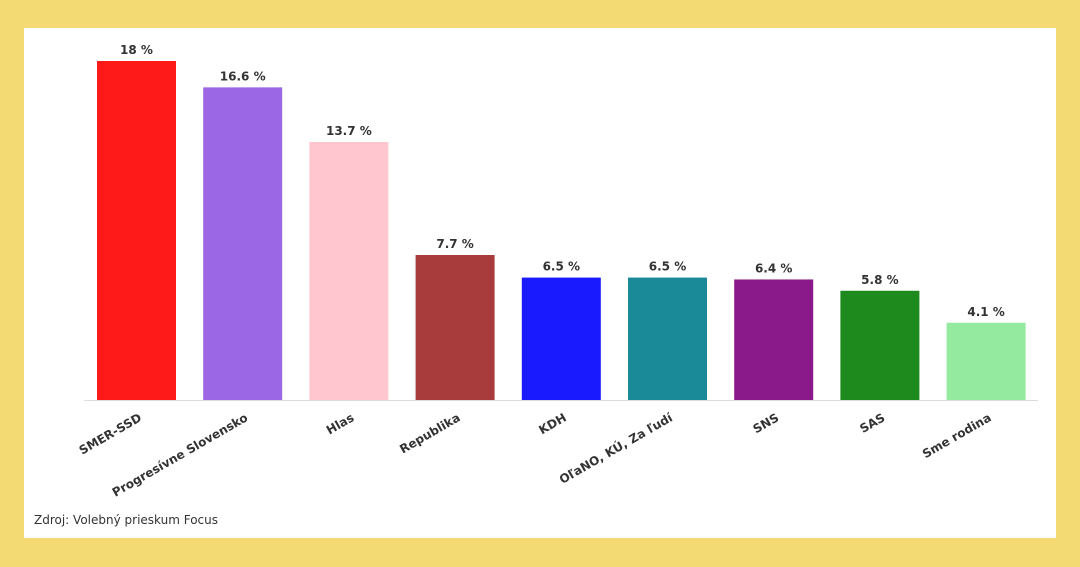  I want to click on value-label: 6.4 %, so click(773, 268).